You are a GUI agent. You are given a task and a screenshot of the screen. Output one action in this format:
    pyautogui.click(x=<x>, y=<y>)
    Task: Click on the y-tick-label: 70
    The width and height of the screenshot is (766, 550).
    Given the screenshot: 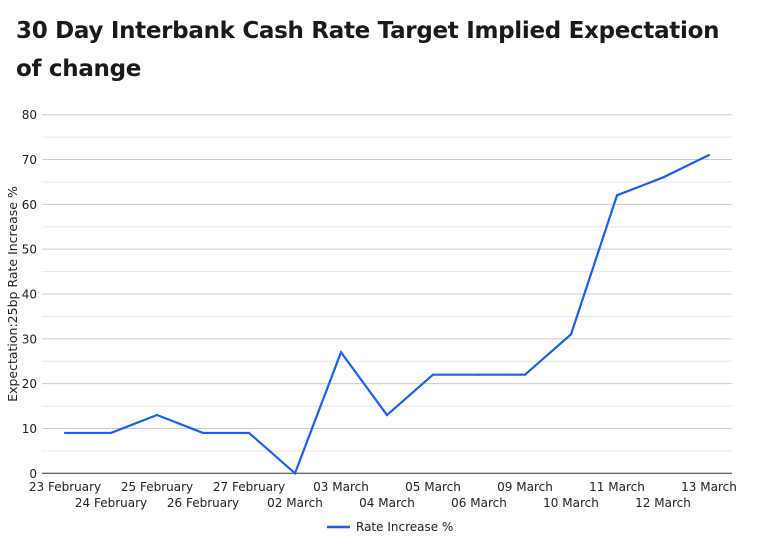 What is the action you would take?
    pyautogui.click(x=29, y=160)
    